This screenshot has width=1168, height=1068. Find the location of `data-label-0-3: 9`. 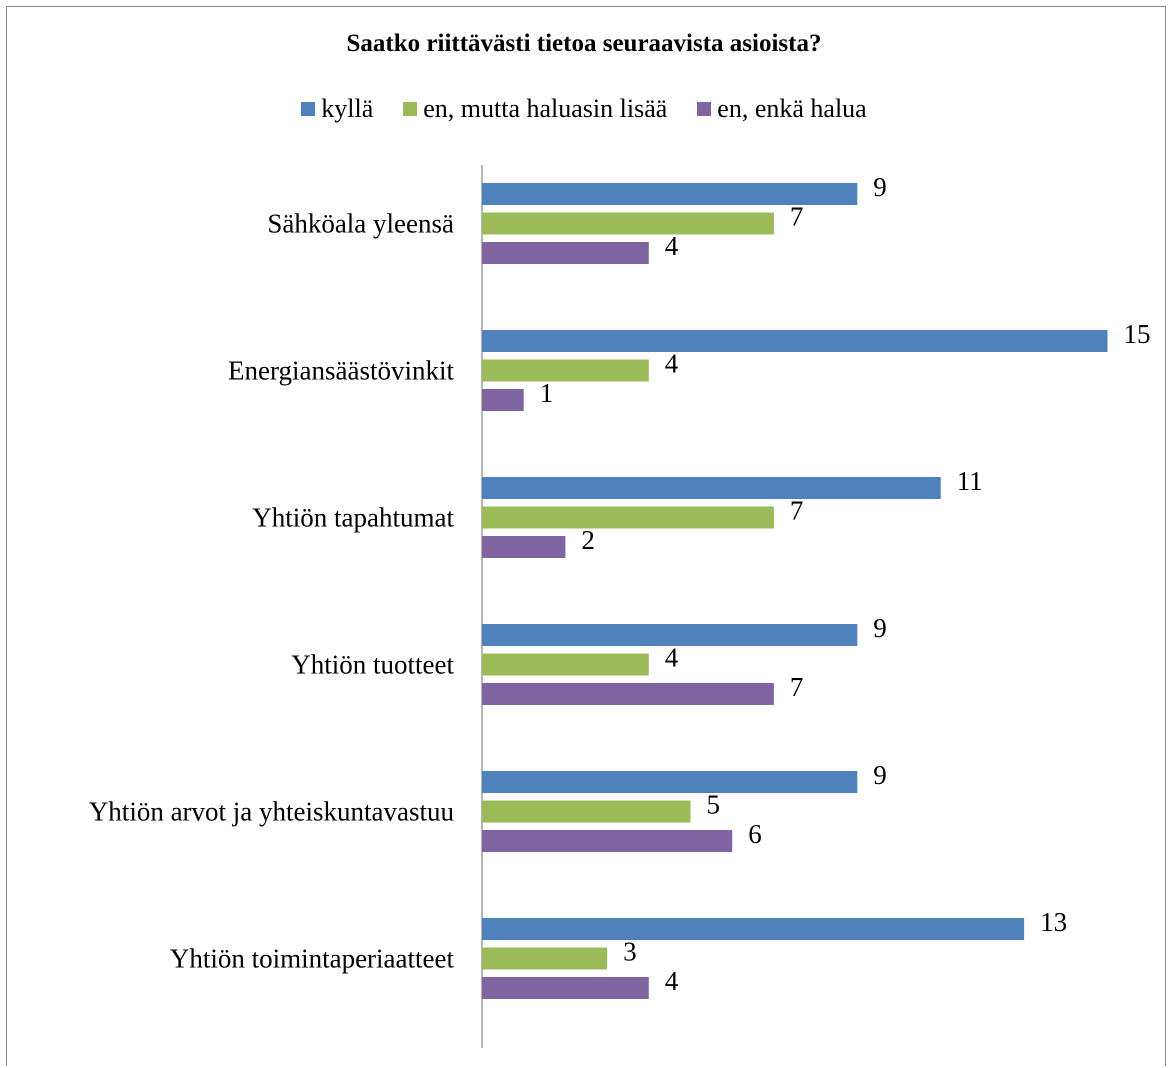

data-label-0-3: 9 is located at coordinates (880, 628).